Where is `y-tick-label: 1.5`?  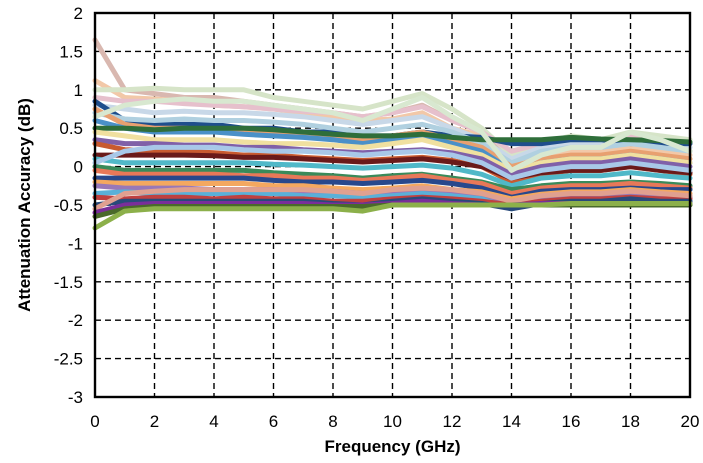 y-tick-label: 1.5 is located at coordinates (71, 51).